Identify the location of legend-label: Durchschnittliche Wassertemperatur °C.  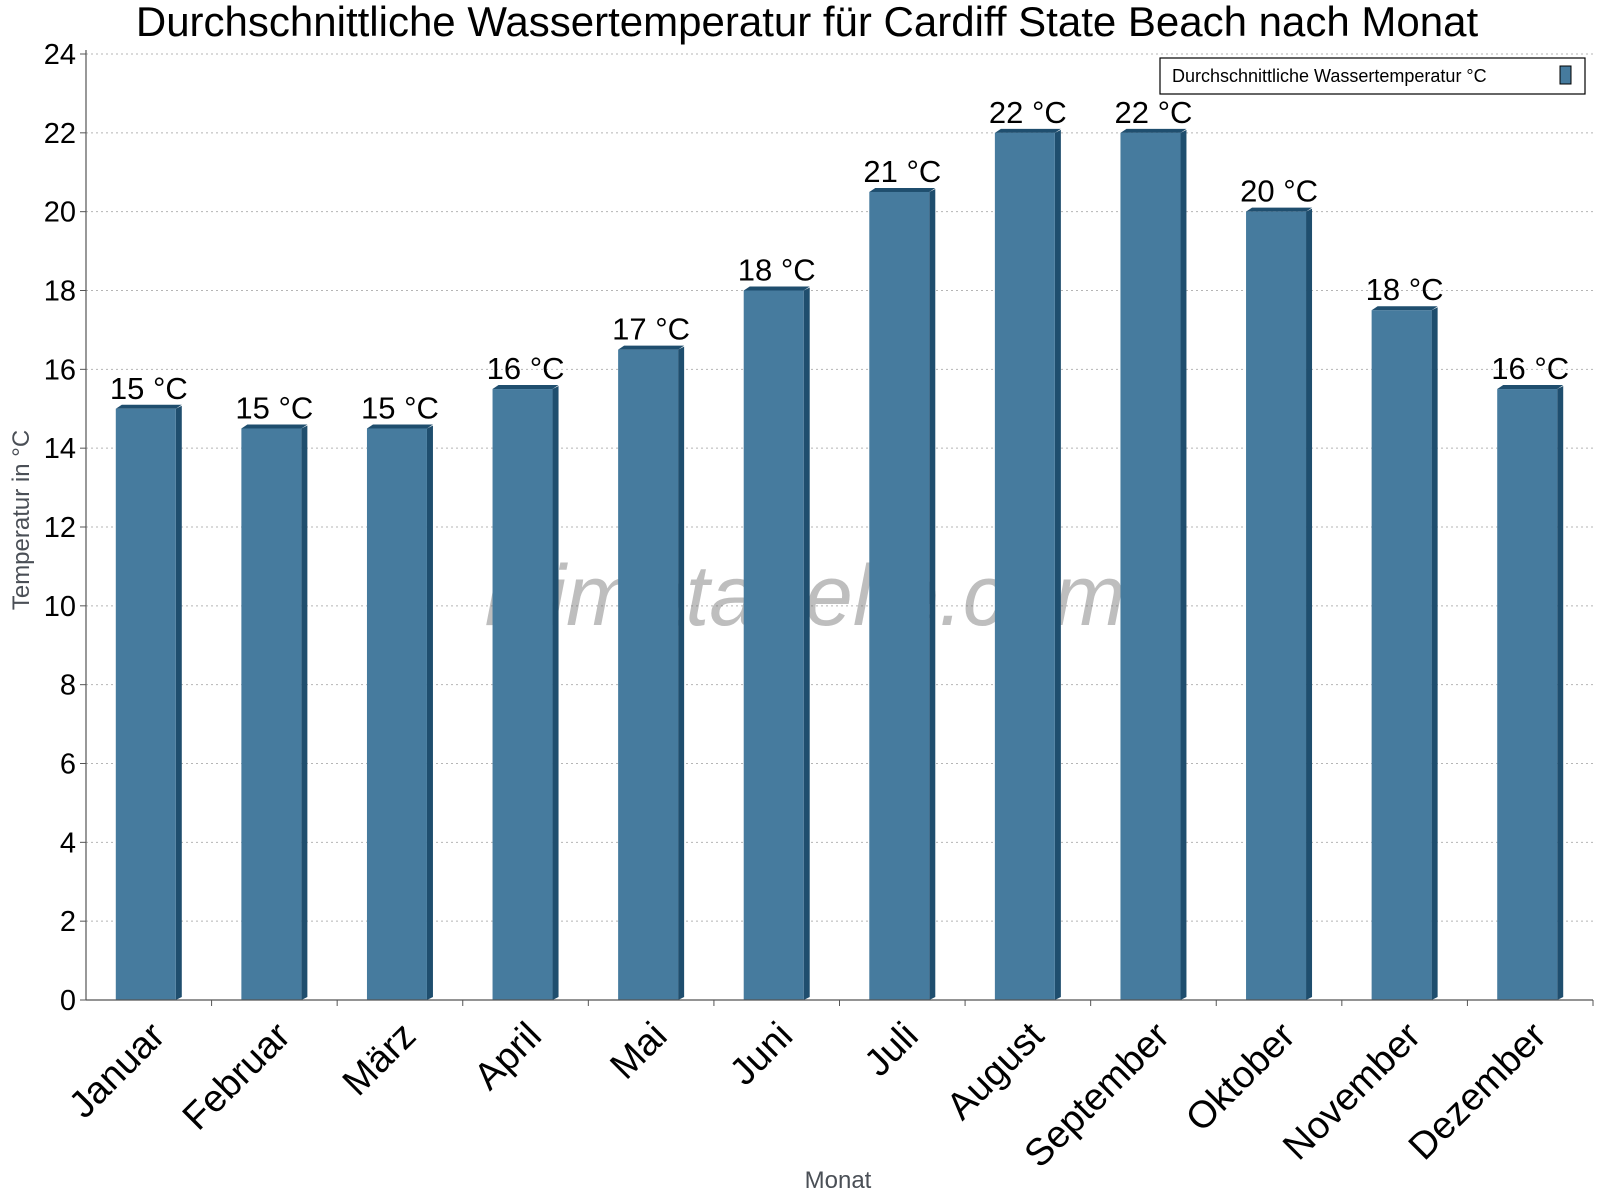
(1329, 76).